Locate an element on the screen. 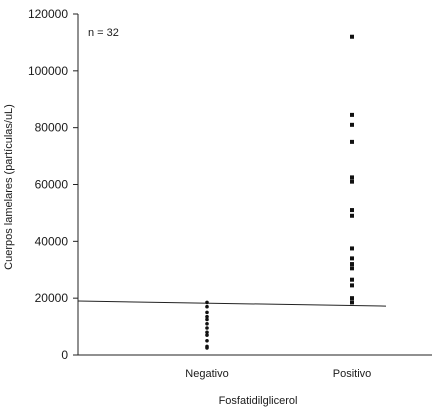 The width and height of the screenshot is (445, 412). x-axis-category-labels: Negativo Positivo is located at coordinates (278, 374).